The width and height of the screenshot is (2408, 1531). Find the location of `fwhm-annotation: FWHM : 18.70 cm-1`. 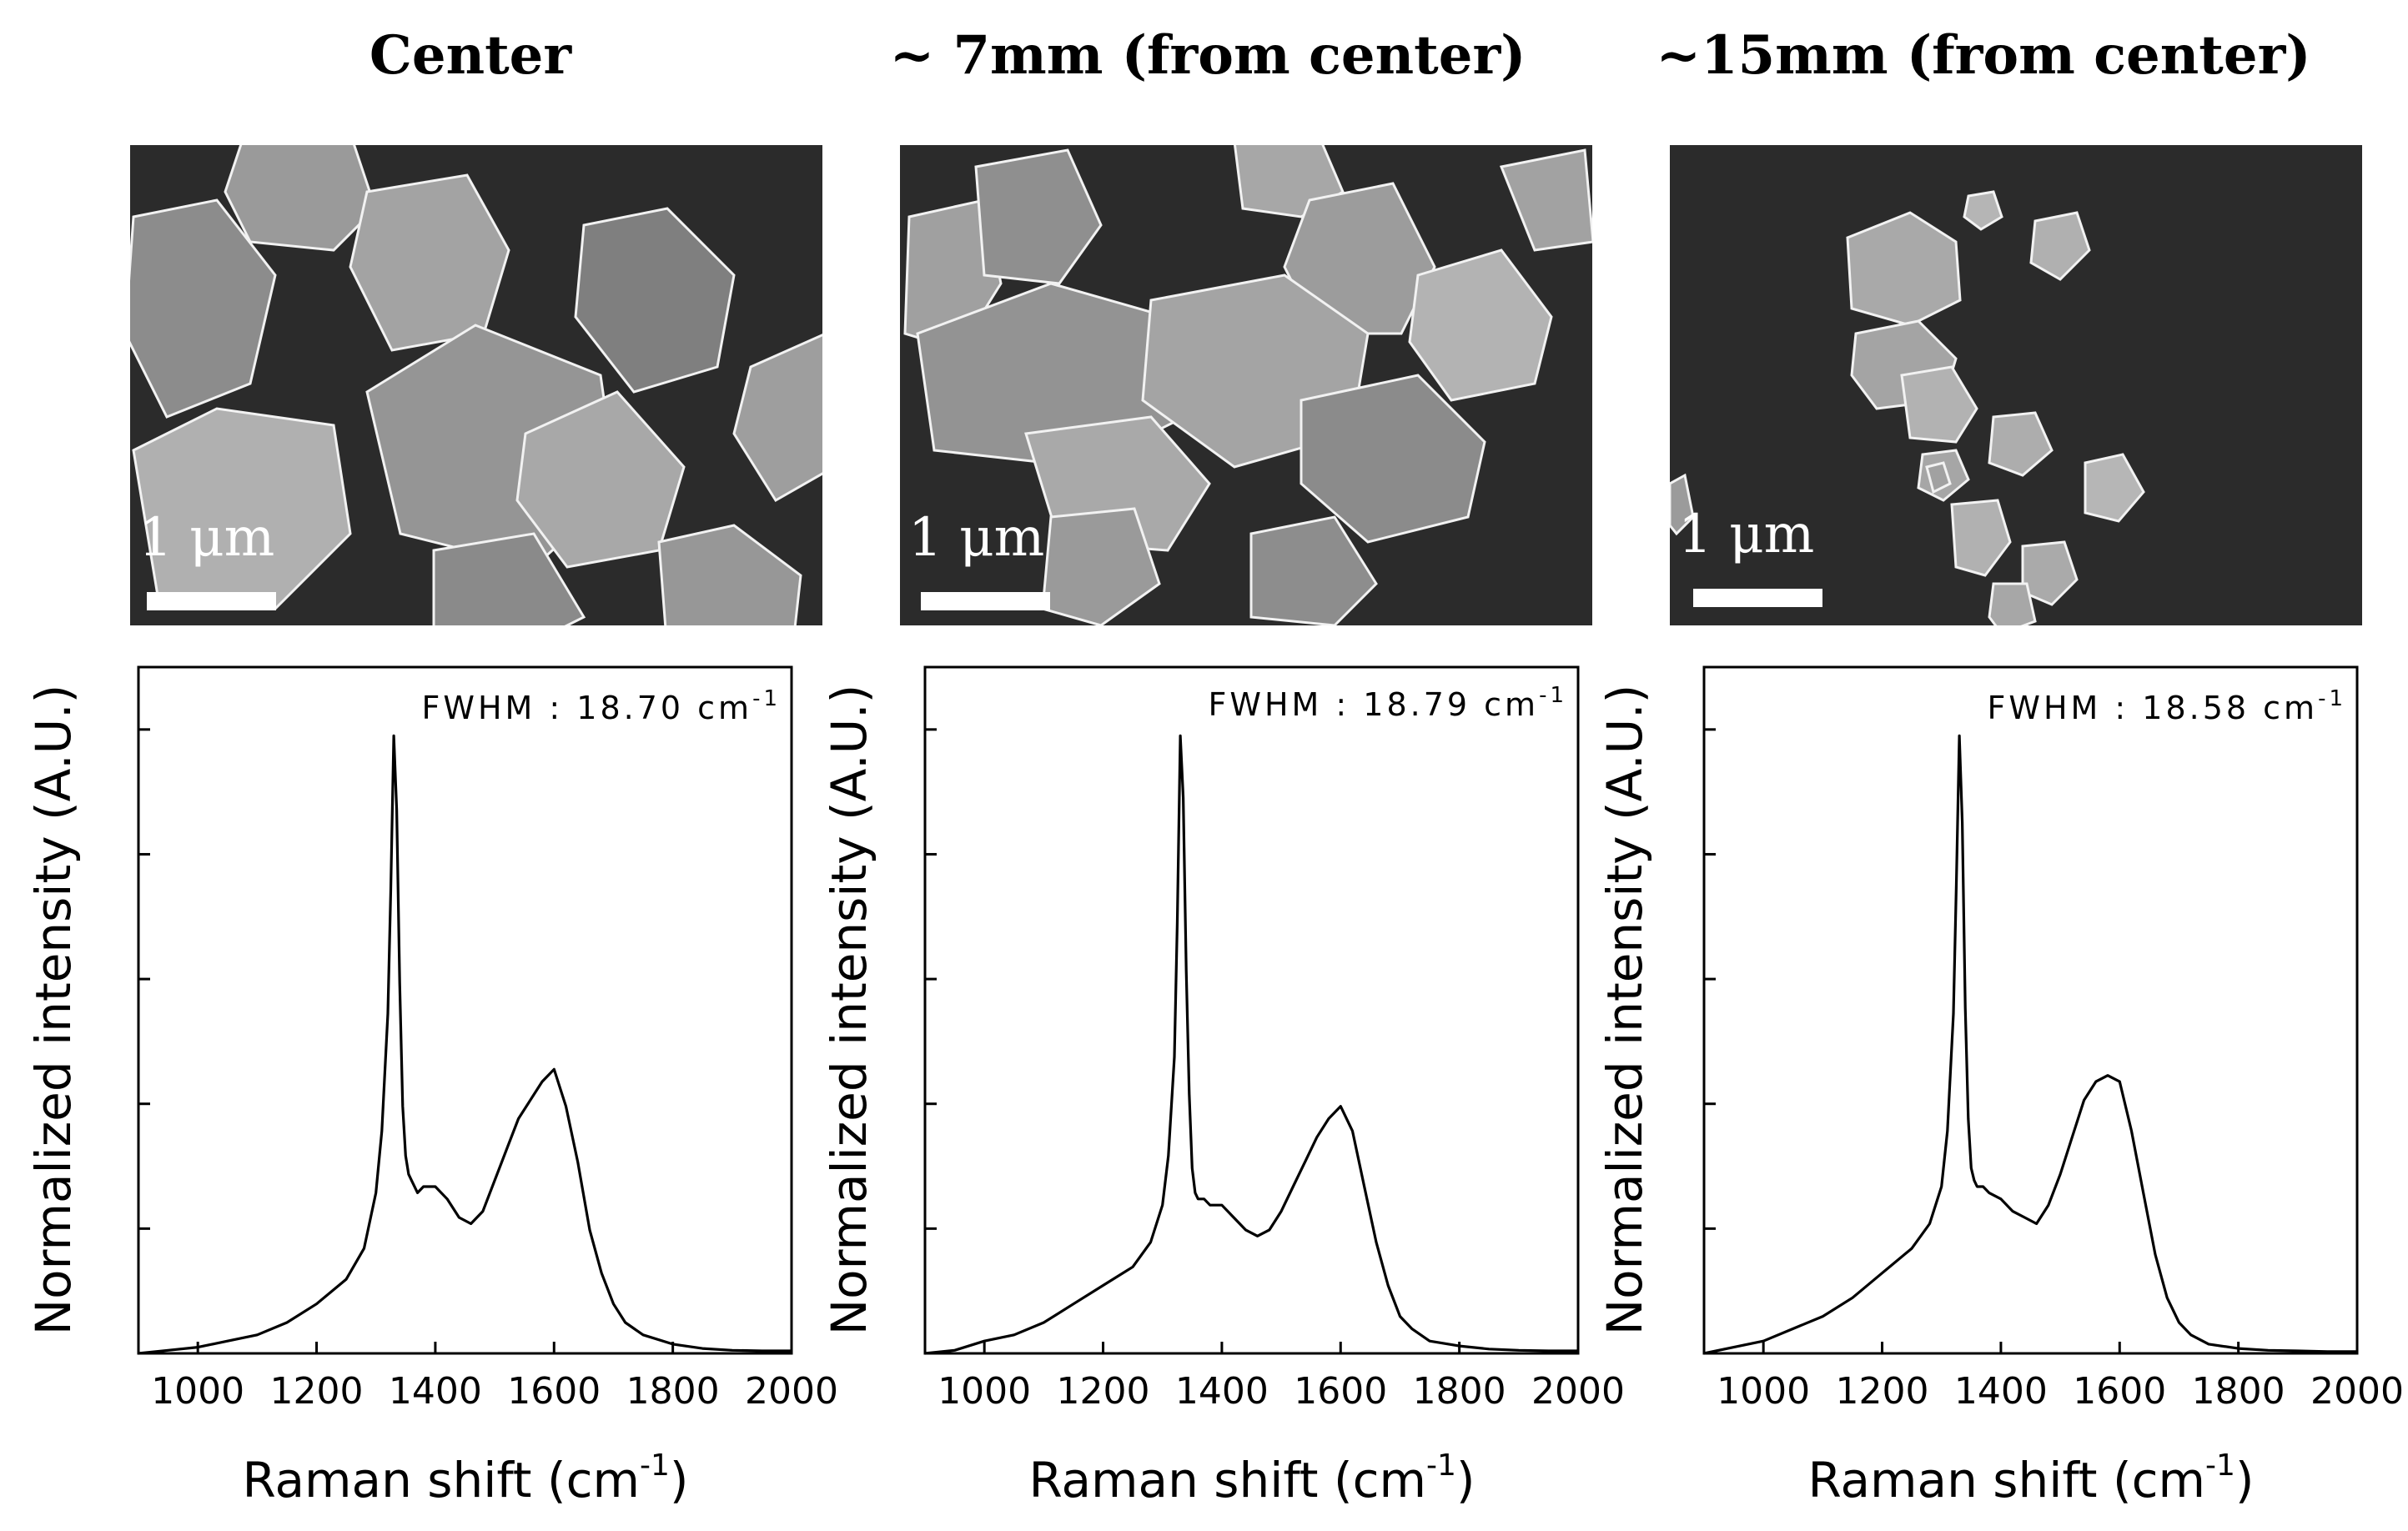

fwhm-annotation: FWHM : 18.70 cm-1 is located at coordinates (601, 706).